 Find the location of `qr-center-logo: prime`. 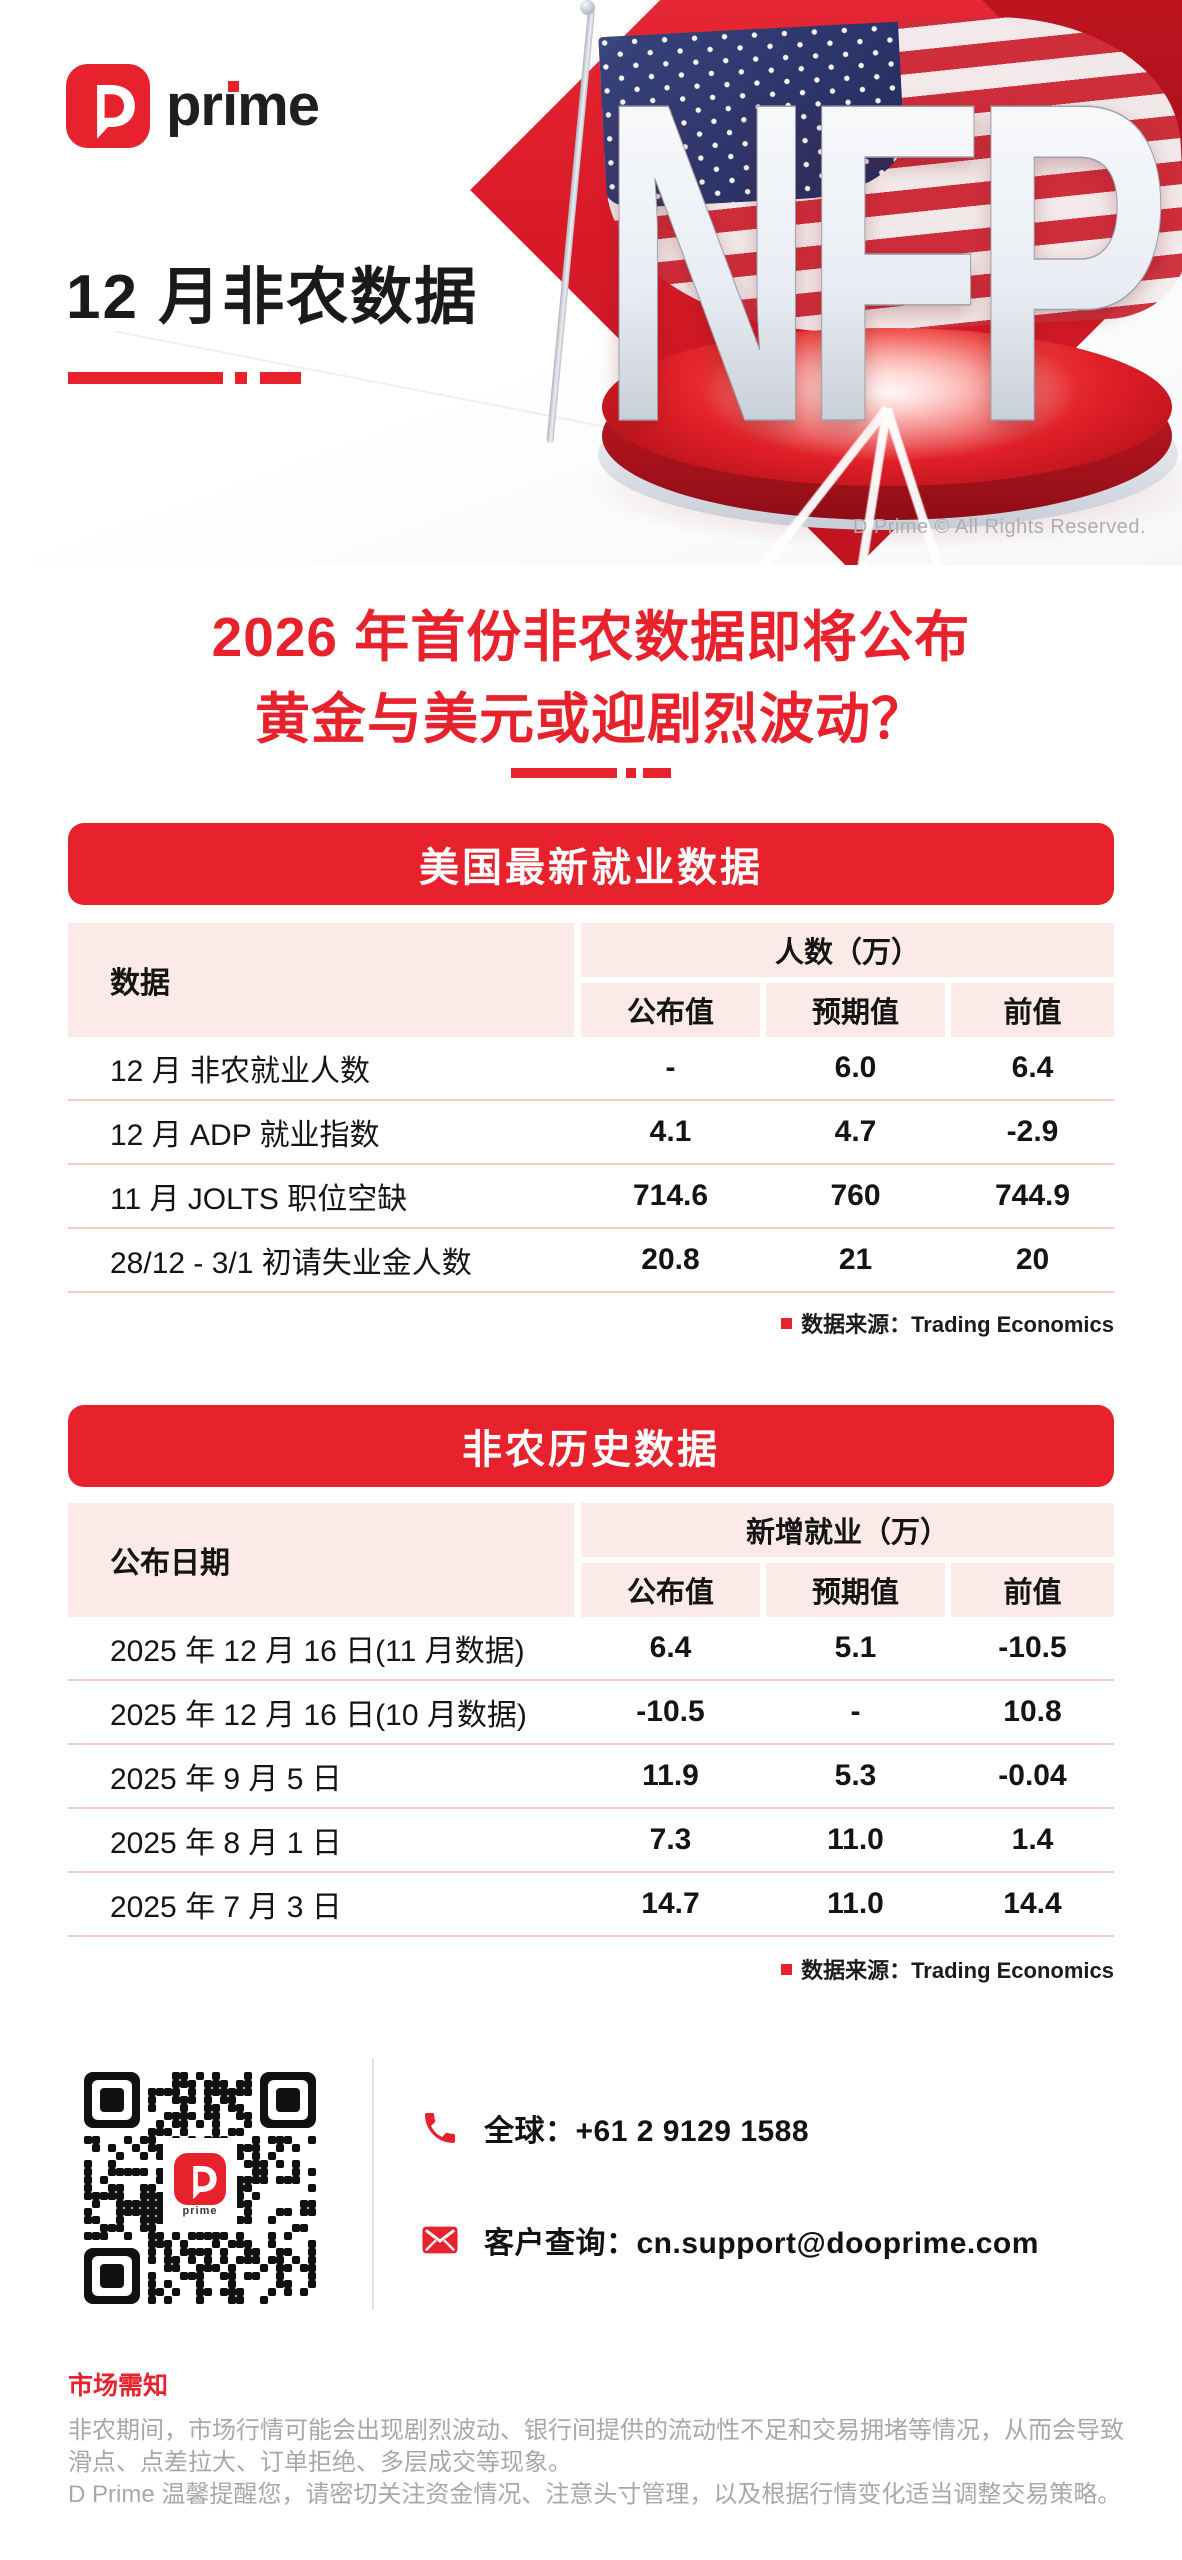

qr-center-logo: prime is located at coordinates (200, 2185).